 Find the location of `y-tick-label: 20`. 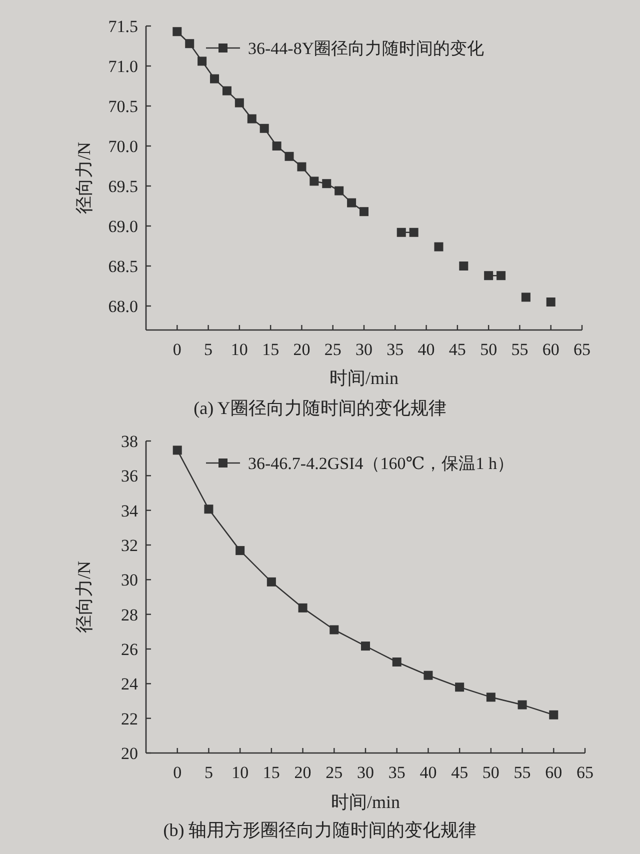

y-tick-label: 20 is located at coordinates (129, 753).